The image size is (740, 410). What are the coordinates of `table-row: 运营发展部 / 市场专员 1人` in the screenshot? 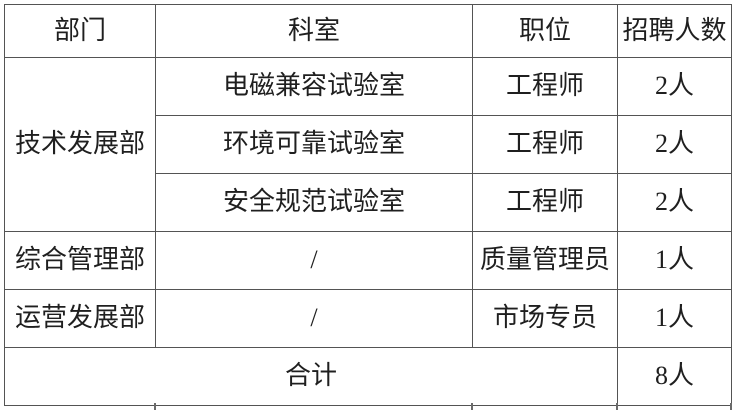 It's located at (368, 318).